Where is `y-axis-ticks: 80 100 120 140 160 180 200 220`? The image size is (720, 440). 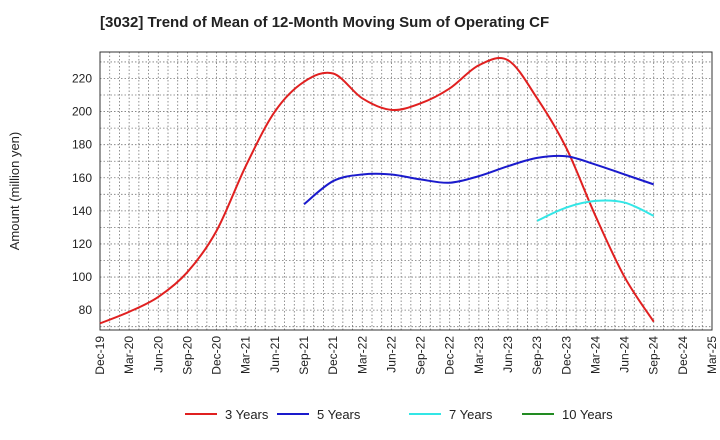 y-axis-ticks: 80 100 120 140 160 180 200 220 is located at coordinates (82, 194).